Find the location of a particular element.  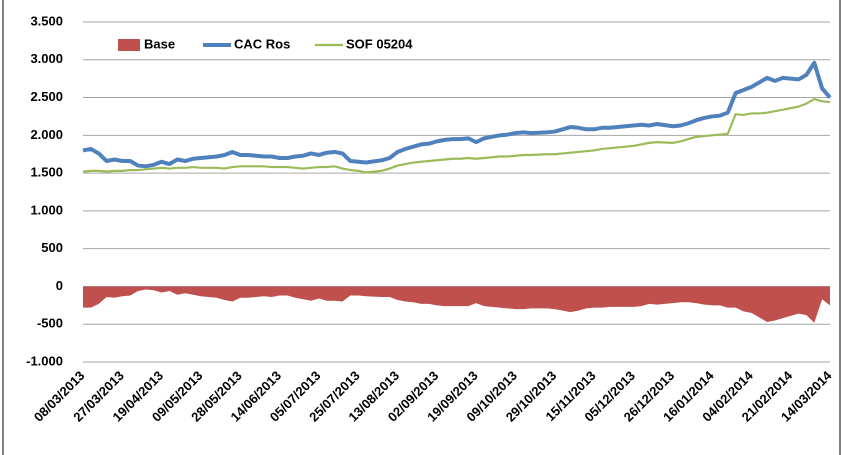

legend-label: SOF 05204 is located at coordinates (379, 43).